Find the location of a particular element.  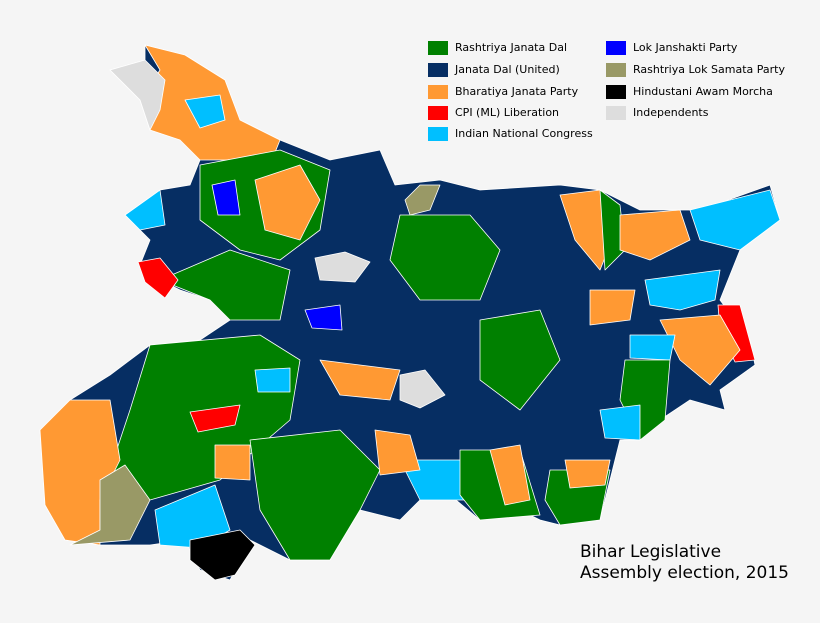

legend-label: Janata Dal (United) is located at coordinates (507, 69).